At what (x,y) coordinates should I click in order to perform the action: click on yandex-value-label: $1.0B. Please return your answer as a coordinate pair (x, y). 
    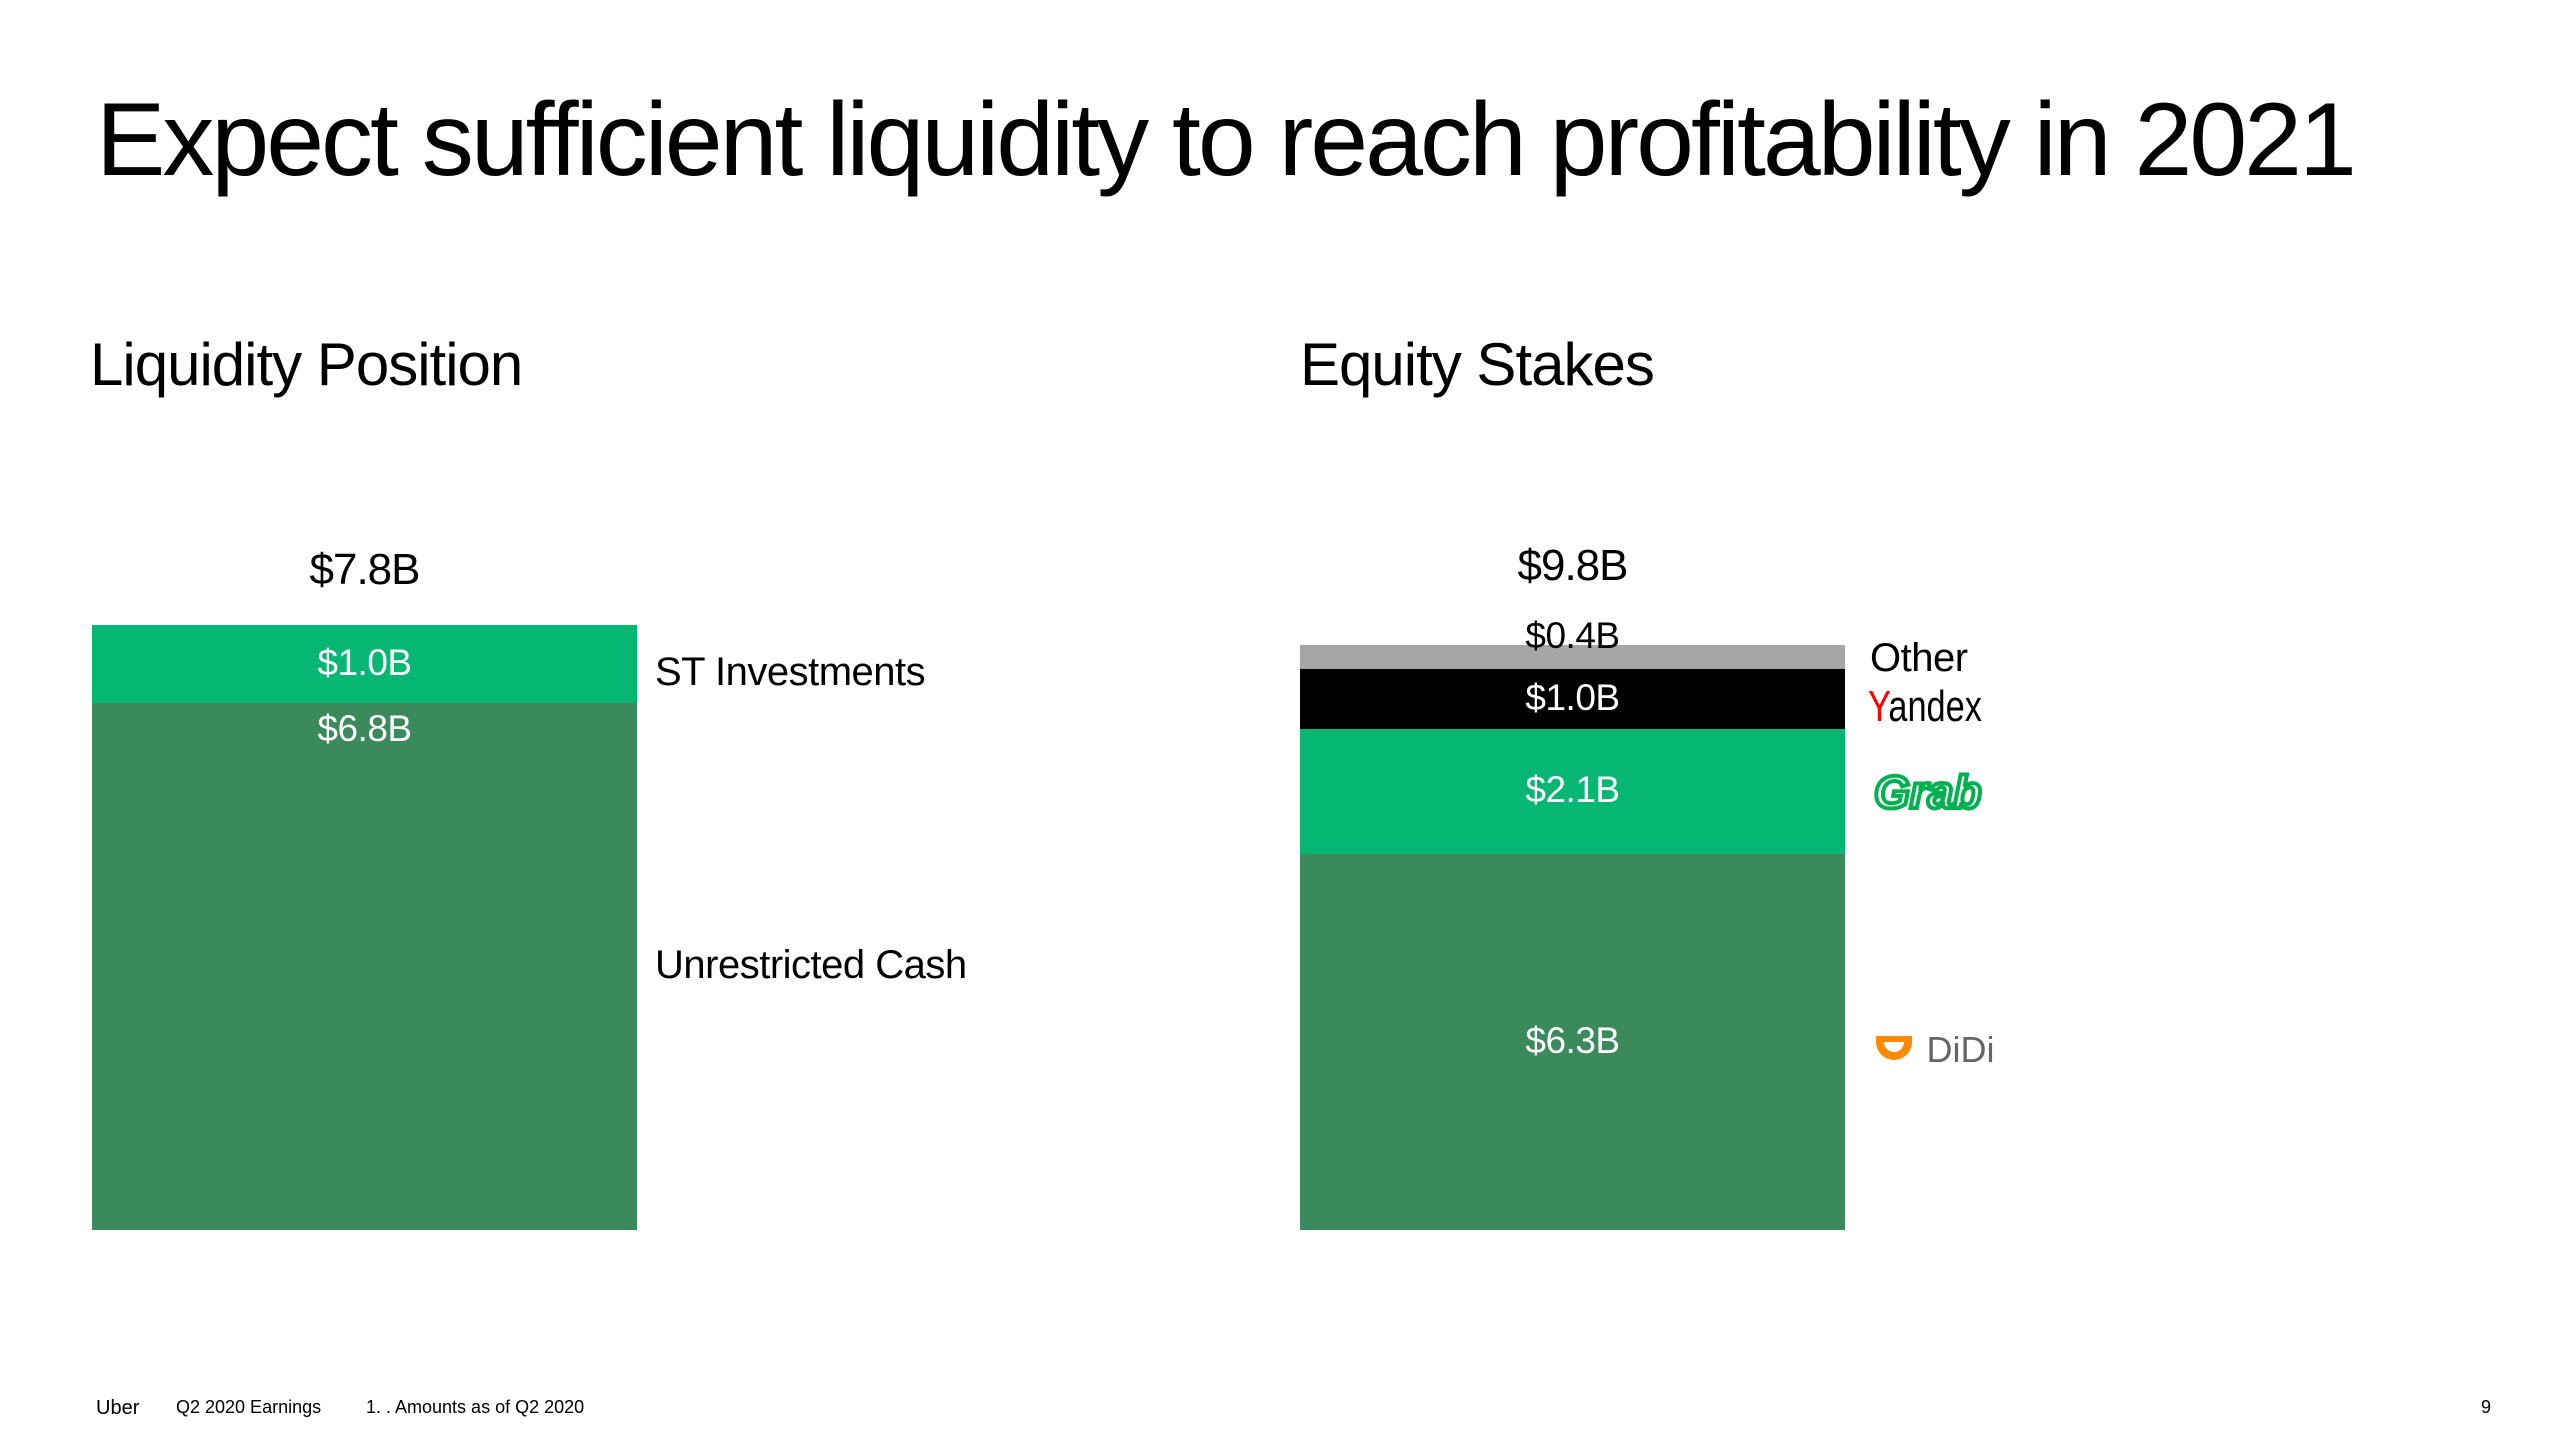
    Looking at the image, I should click on (1572, 697).